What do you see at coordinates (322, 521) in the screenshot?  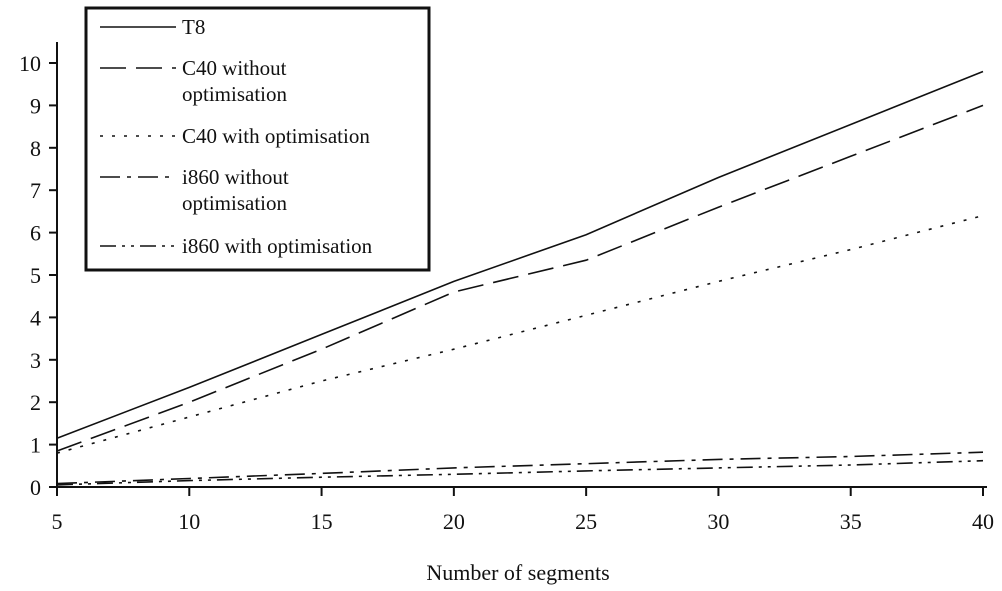 I see `x-tick-label: 15` at bounding box center [322, 521].